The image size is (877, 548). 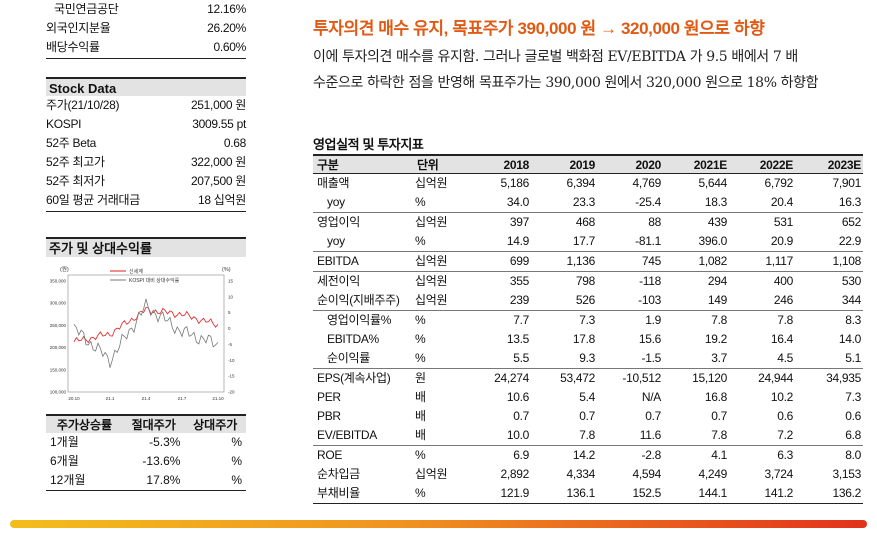 What do you see at coordinates (420, 416) in the screenshot?
I see `financials-row-unit: 배` at bounding box center [420, 416].